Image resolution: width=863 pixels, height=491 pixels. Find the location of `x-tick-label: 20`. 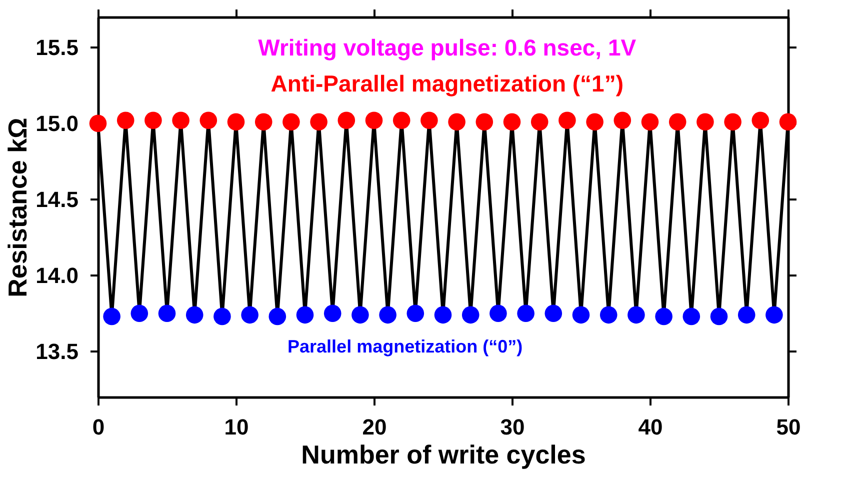

x-tick-label: 20 is located at coordinates (374, 427).